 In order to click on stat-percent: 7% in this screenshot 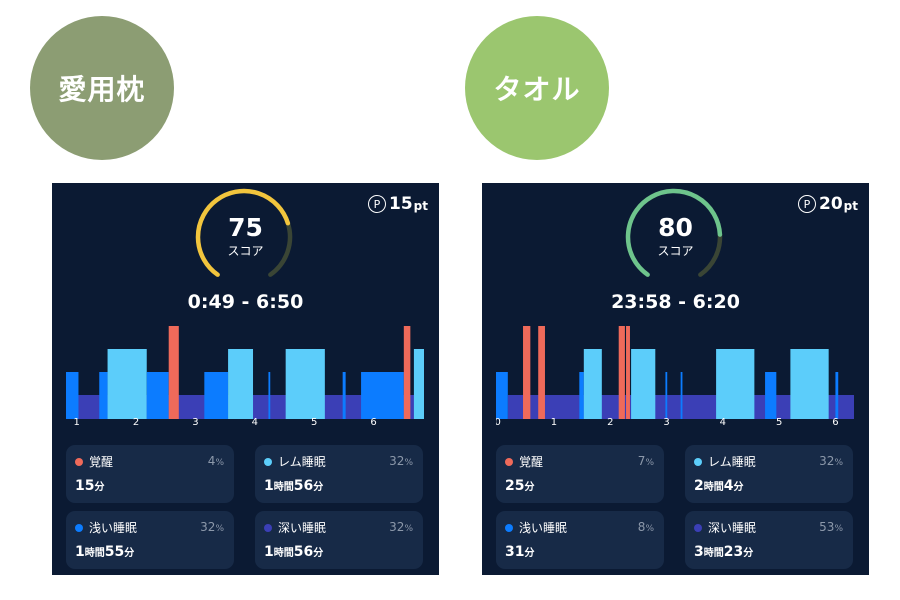, I will do `click(645, 461)`.